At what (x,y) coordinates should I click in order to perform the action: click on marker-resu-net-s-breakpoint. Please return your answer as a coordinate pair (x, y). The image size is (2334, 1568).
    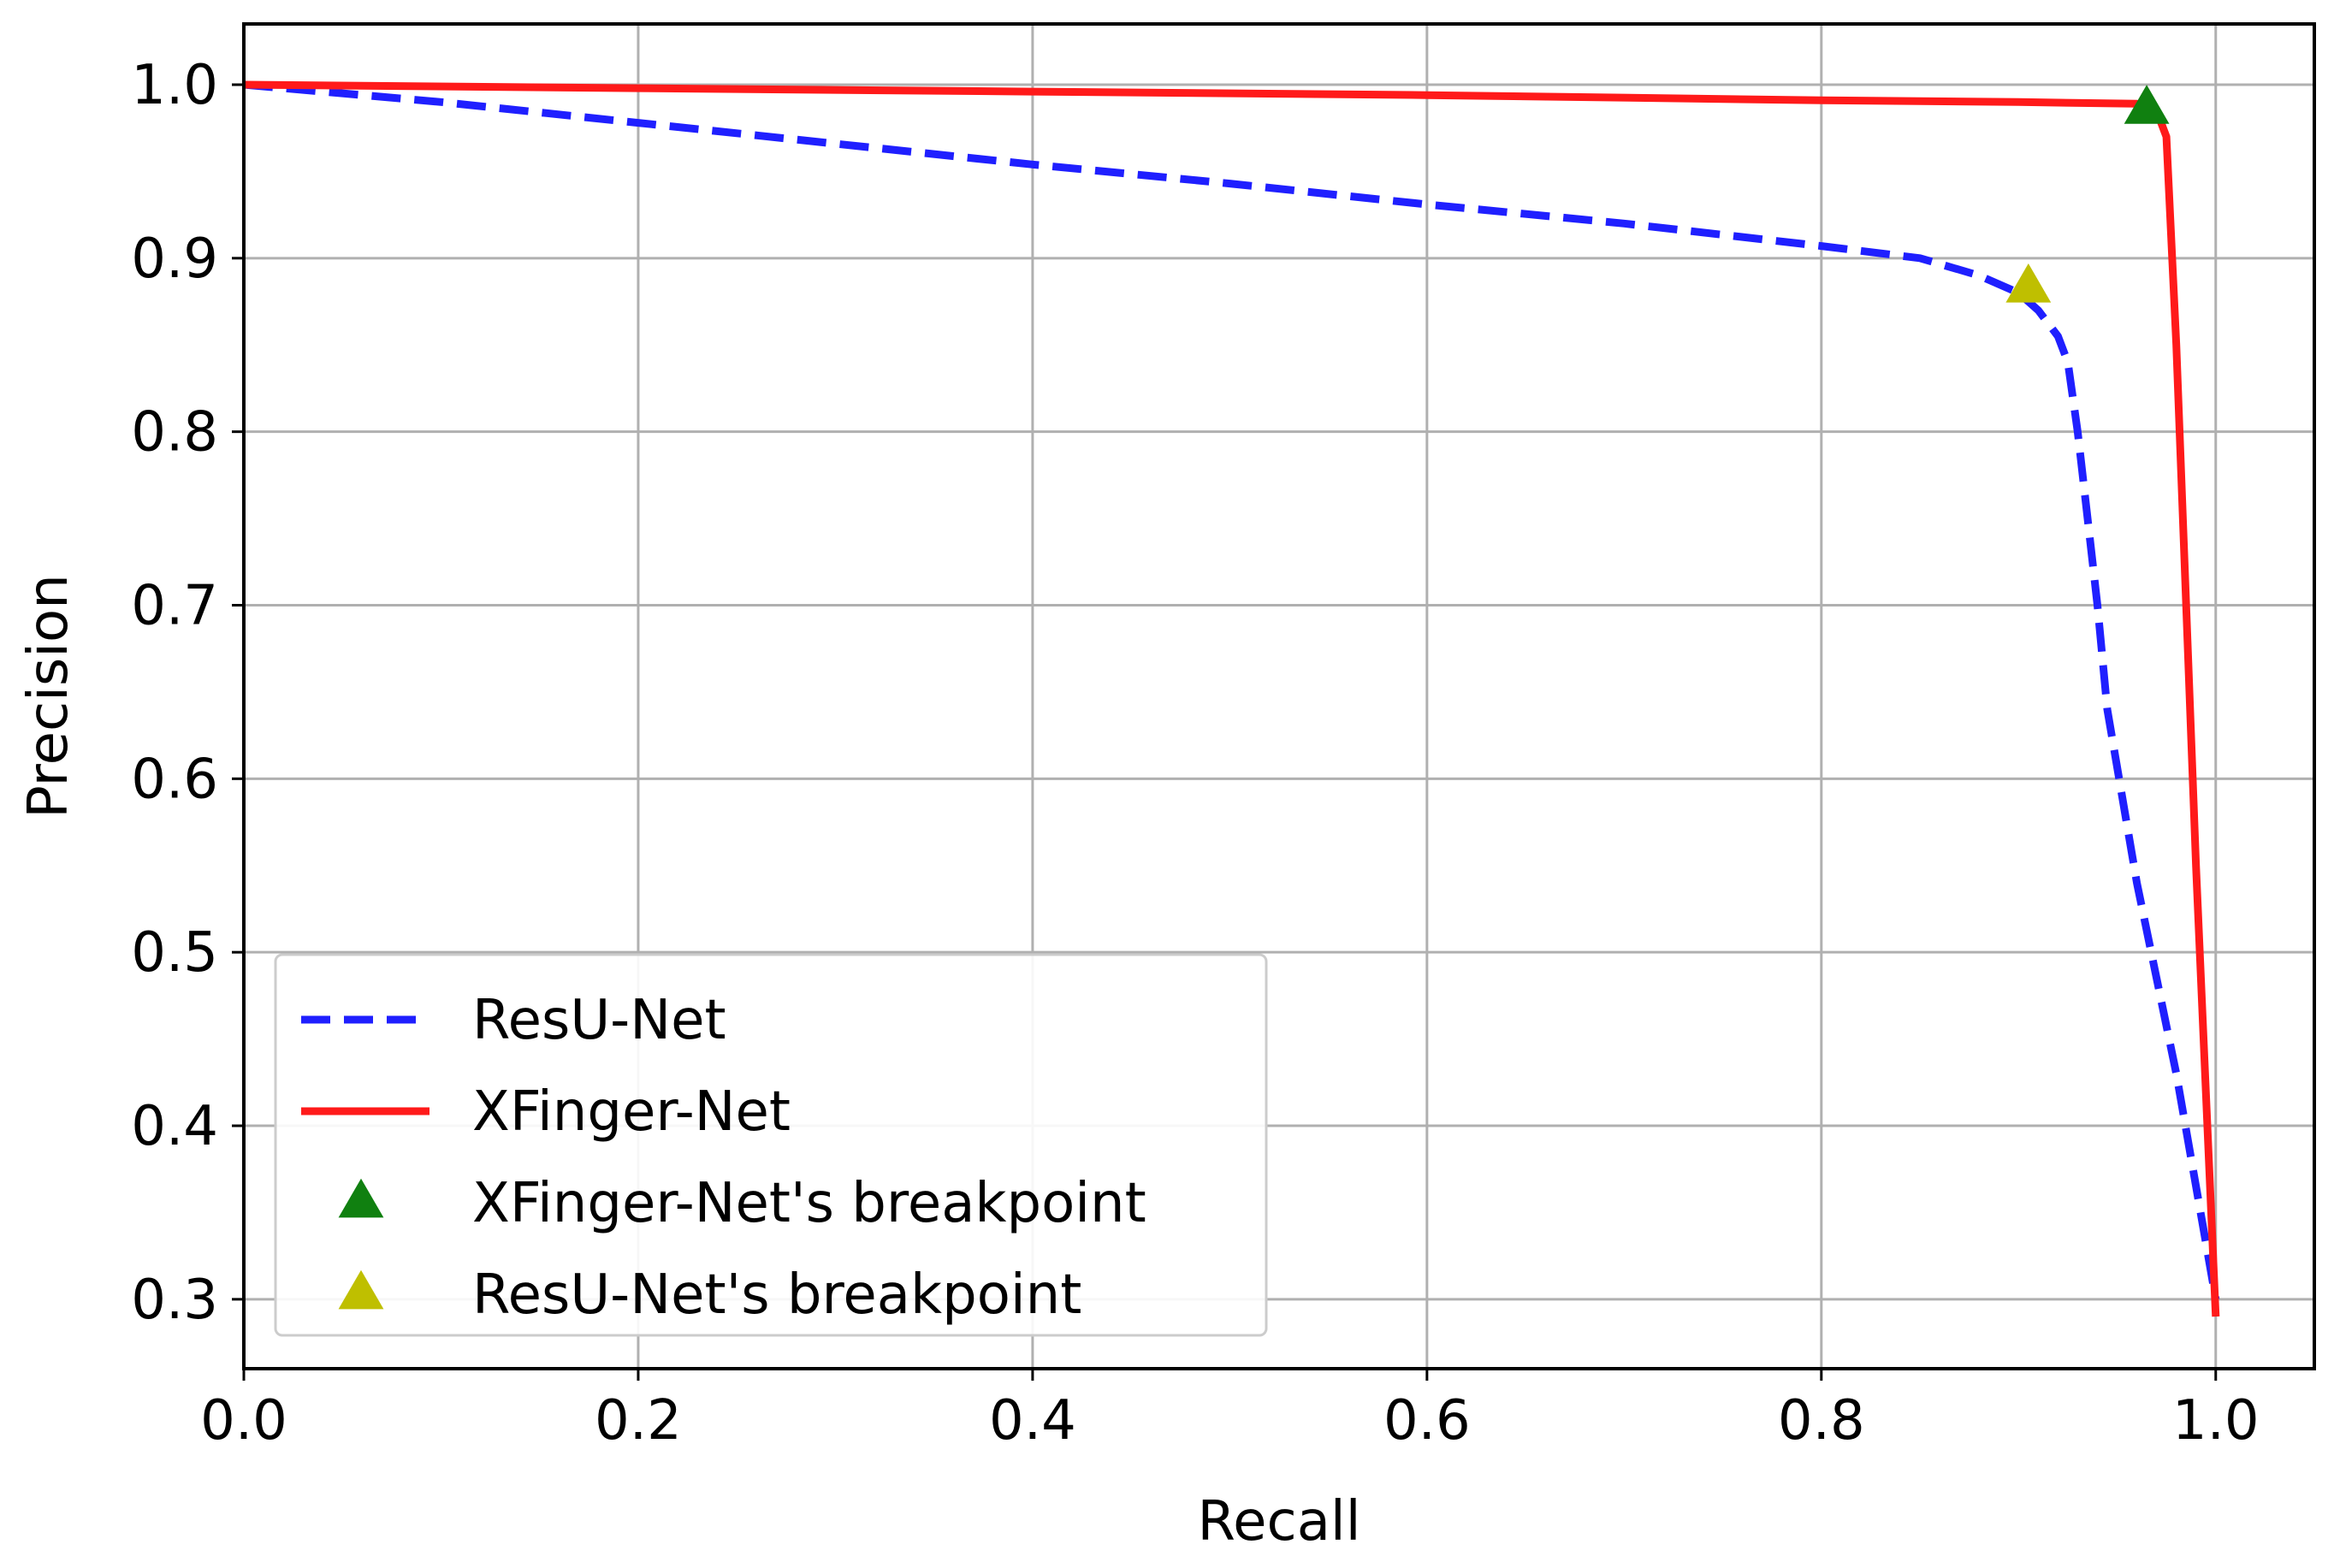
    Looking at the image, I should click on (2029, 283).